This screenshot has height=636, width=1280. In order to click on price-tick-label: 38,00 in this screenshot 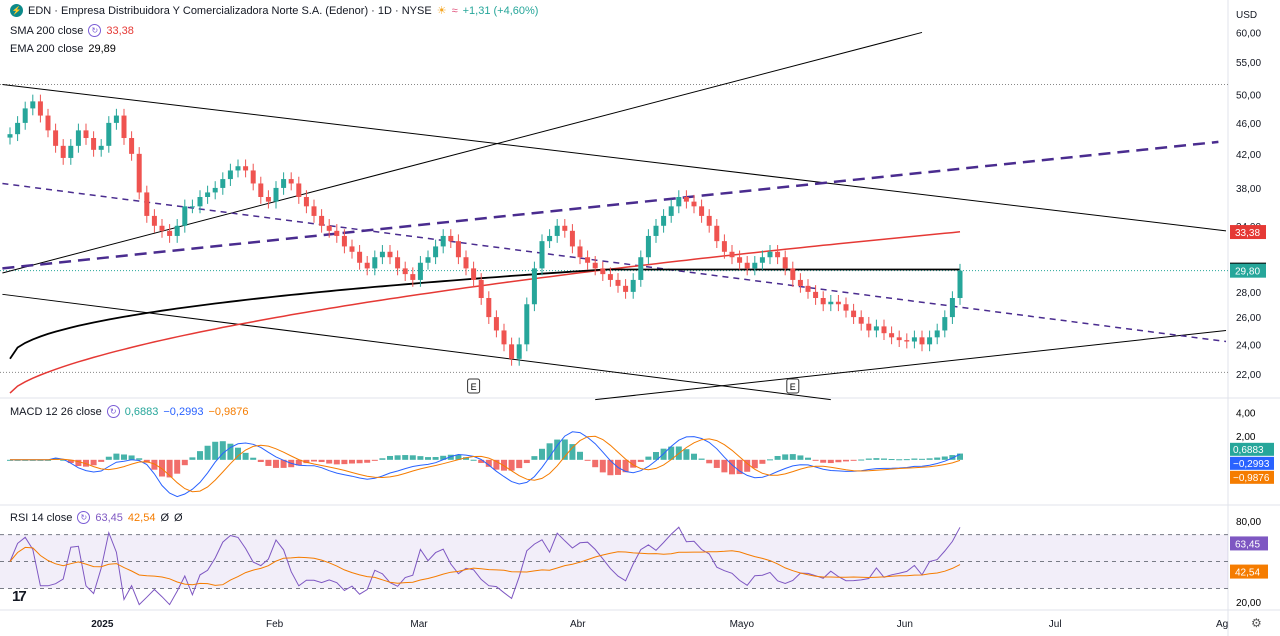, I will do `click(1248, 189)`.